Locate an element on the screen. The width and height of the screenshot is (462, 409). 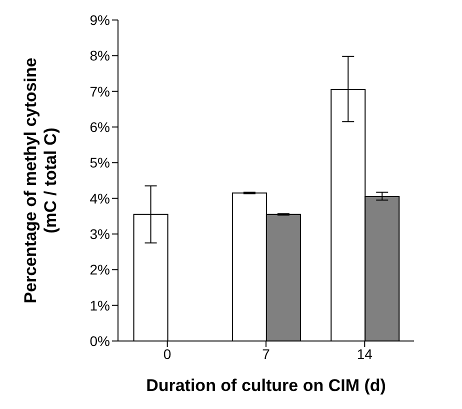
y-tick-label: 6% is located at coordinates (100, 126).